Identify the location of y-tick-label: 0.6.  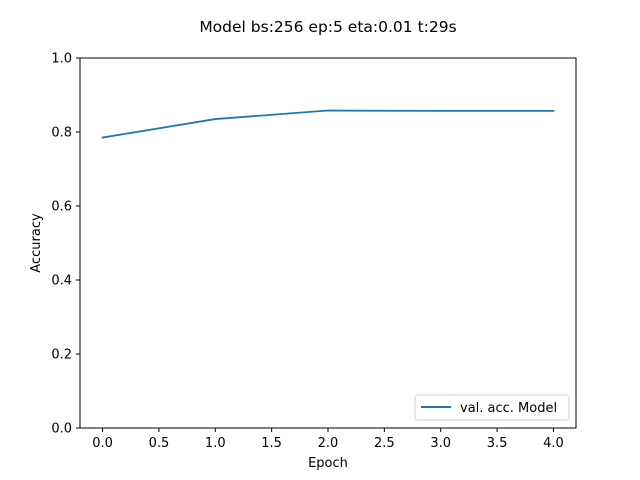
(61, 207).